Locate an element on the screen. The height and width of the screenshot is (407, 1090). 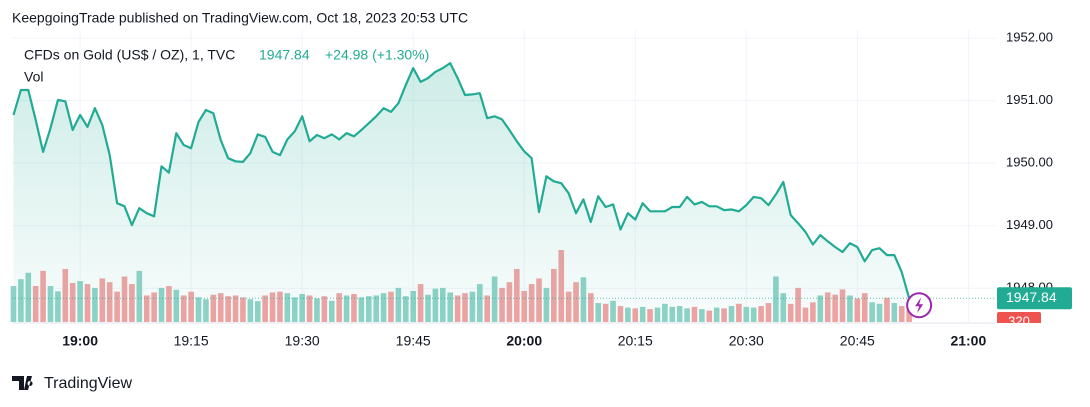
x-tick-label: 20:30 is located at coordinates (746, 341).